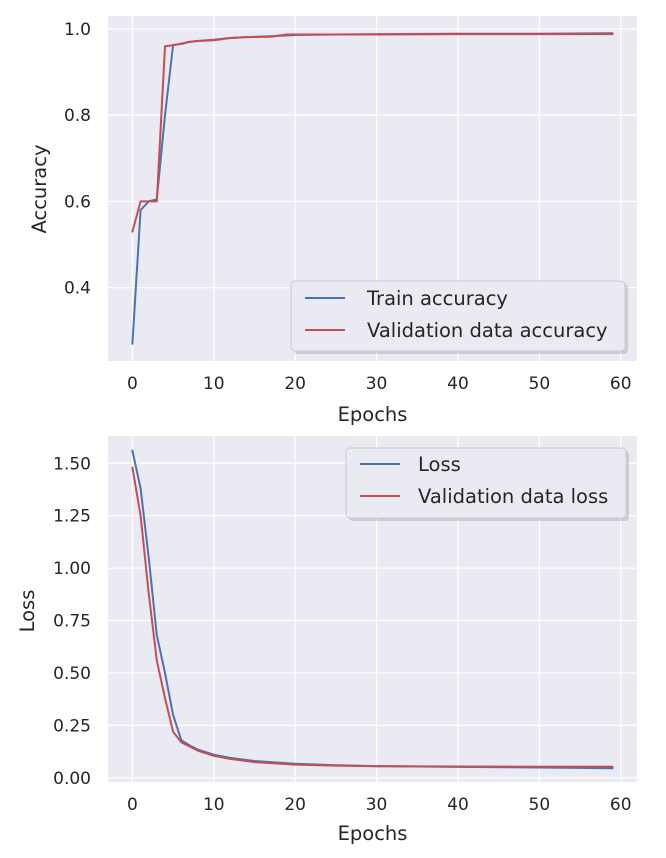  Describe the element at coordinates (295, 384) in the screenshot. I see `accuracy-x-tick-label: 20` at that location.